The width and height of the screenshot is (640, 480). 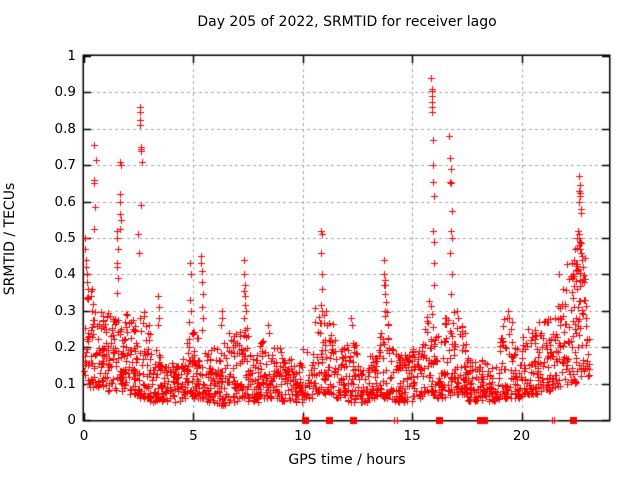 I want to click on y-axis-label: SRMTID / TECUs, so click(x=10, y=239).